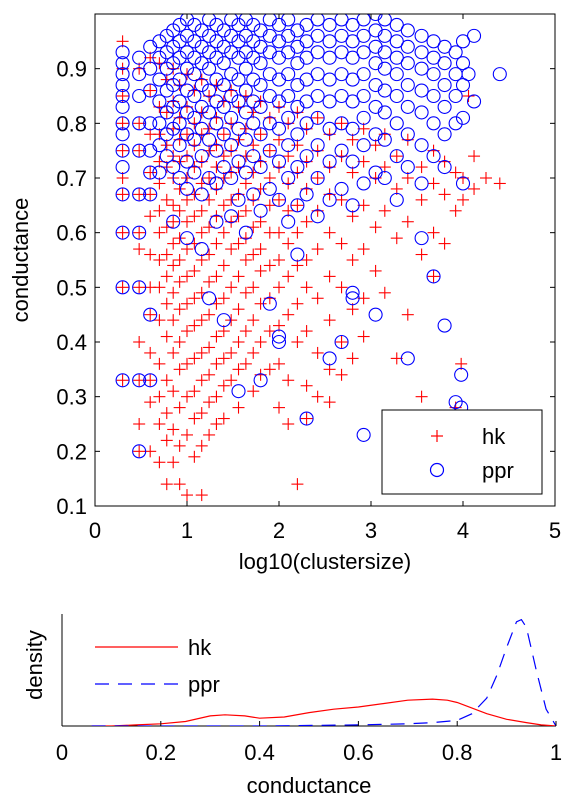 The height and width of the screenshot is (802, 564). What do you see at coordinates (71, 451) in the screenshot?
I see `y-tick-label: 0.2` at bounding box center [71, 451].